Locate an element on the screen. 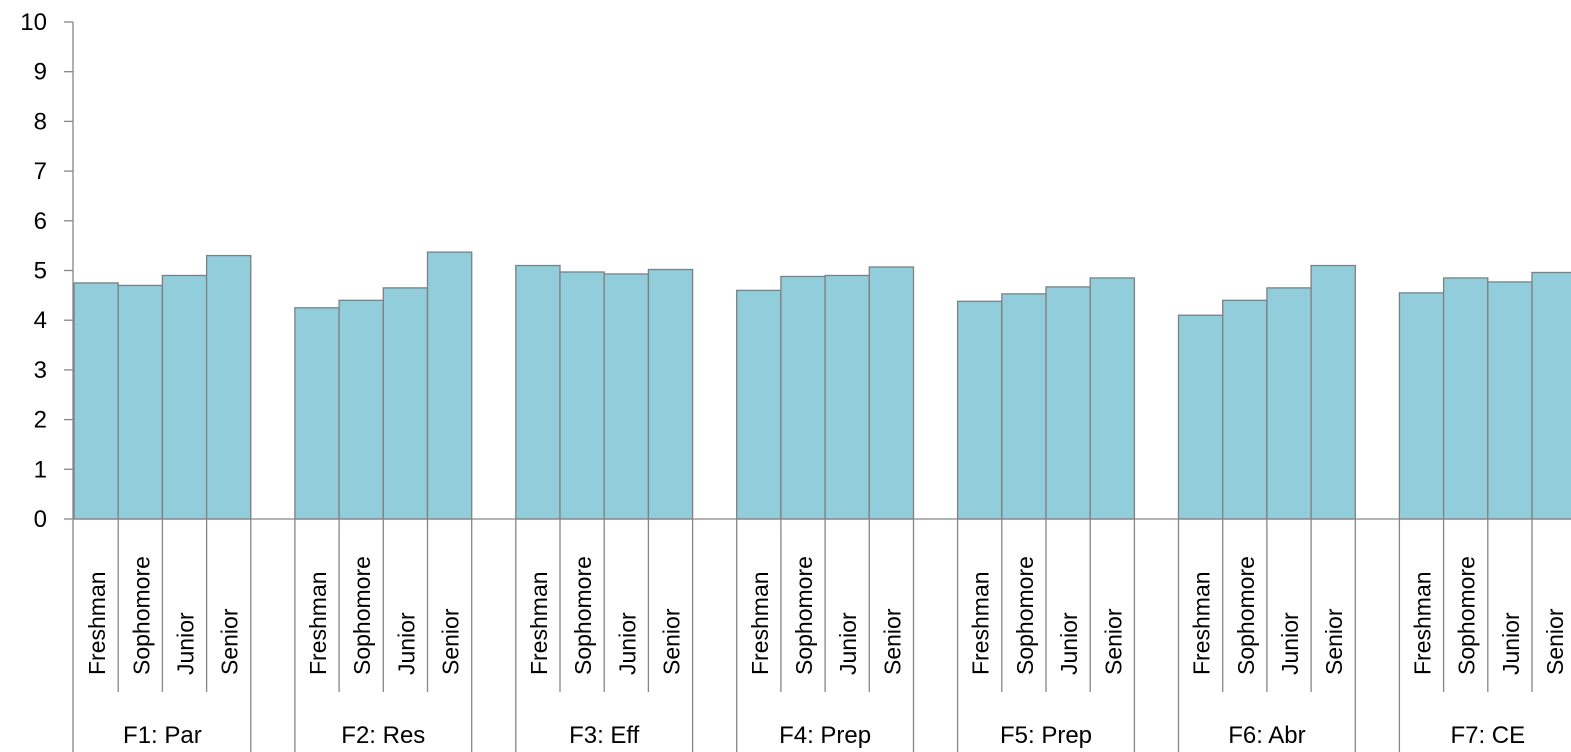 Image resolution: width=1571 pixels, height=752 pixels. y-axis: 0 1 2 3 4 5 6 7 8 9 10 is located at coordinates (47, 271).